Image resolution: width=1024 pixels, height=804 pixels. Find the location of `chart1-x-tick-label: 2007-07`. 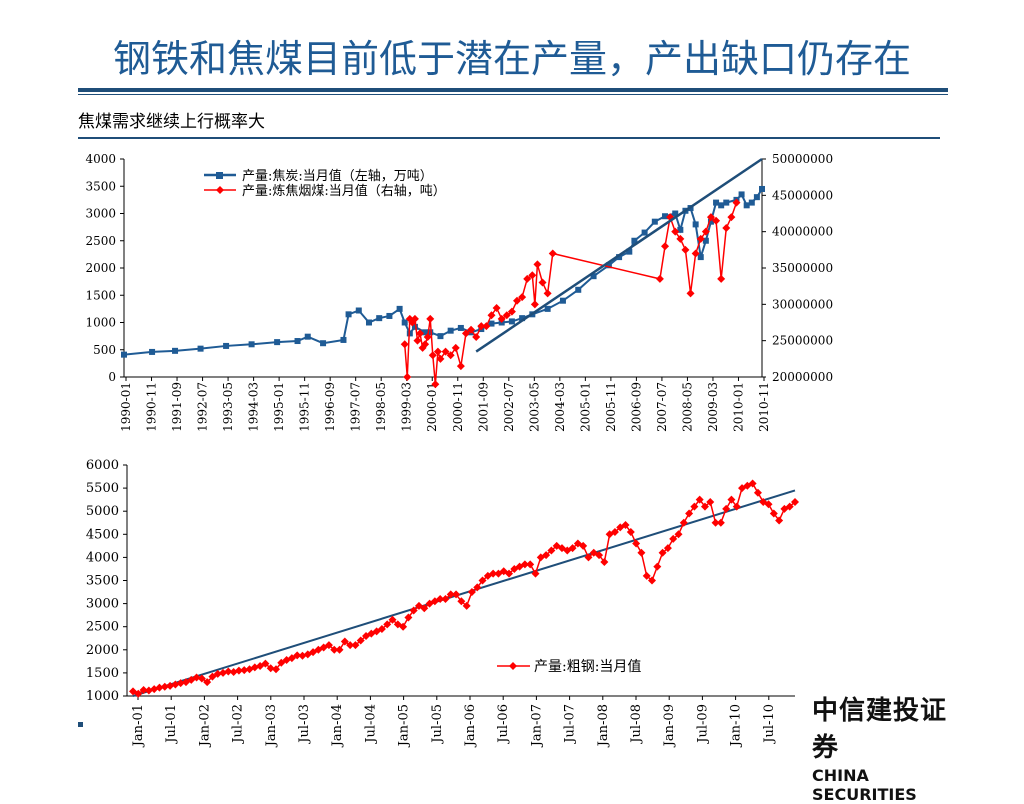

chart1-x-tick-label: 2007-07 is located at coordinates (662, 407).